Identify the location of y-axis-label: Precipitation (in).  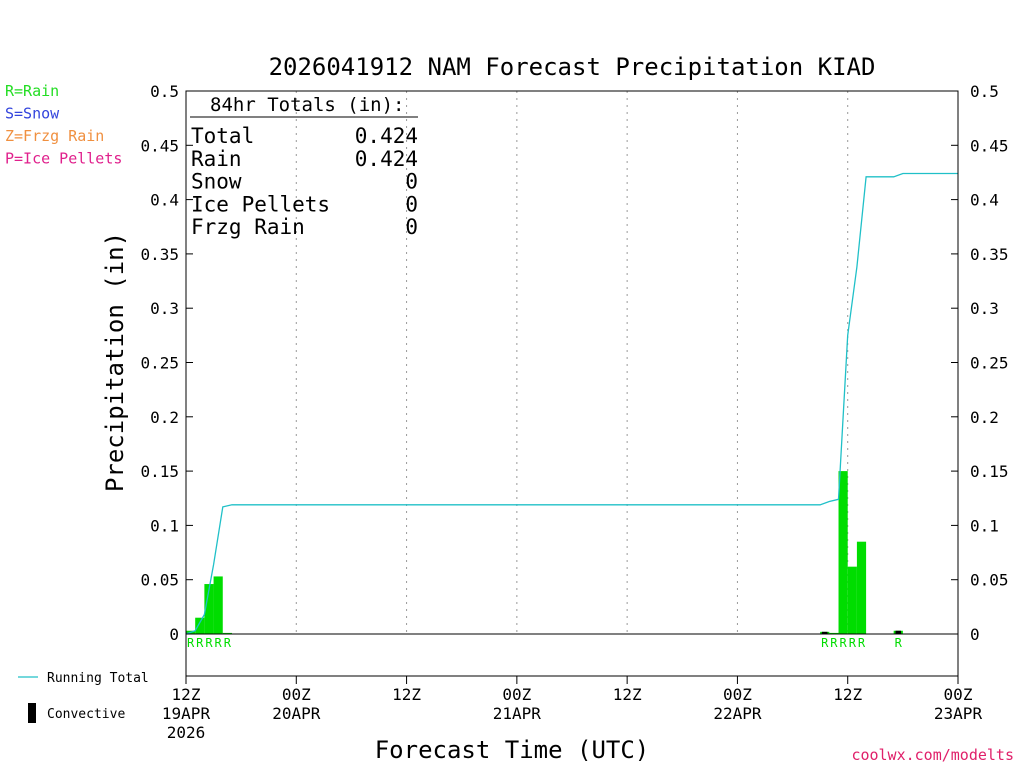
(115, 362).